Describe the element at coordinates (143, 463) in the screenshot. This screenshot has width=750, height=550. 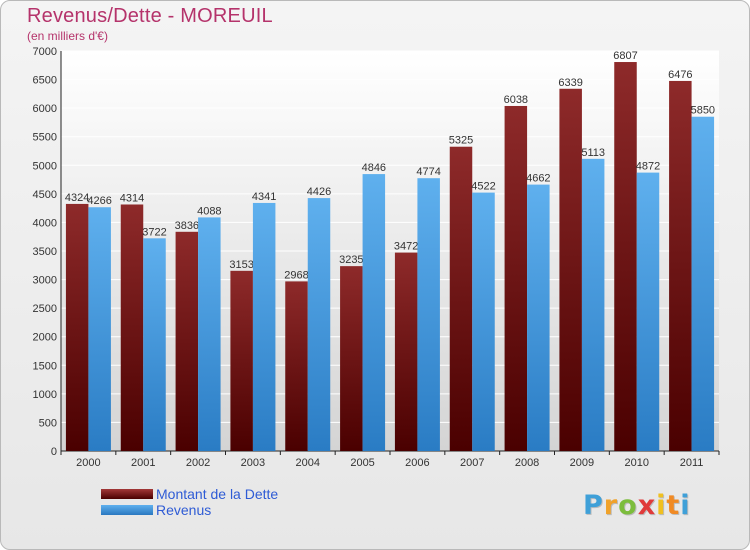
I see `x-tick-label: 2001` at that location.